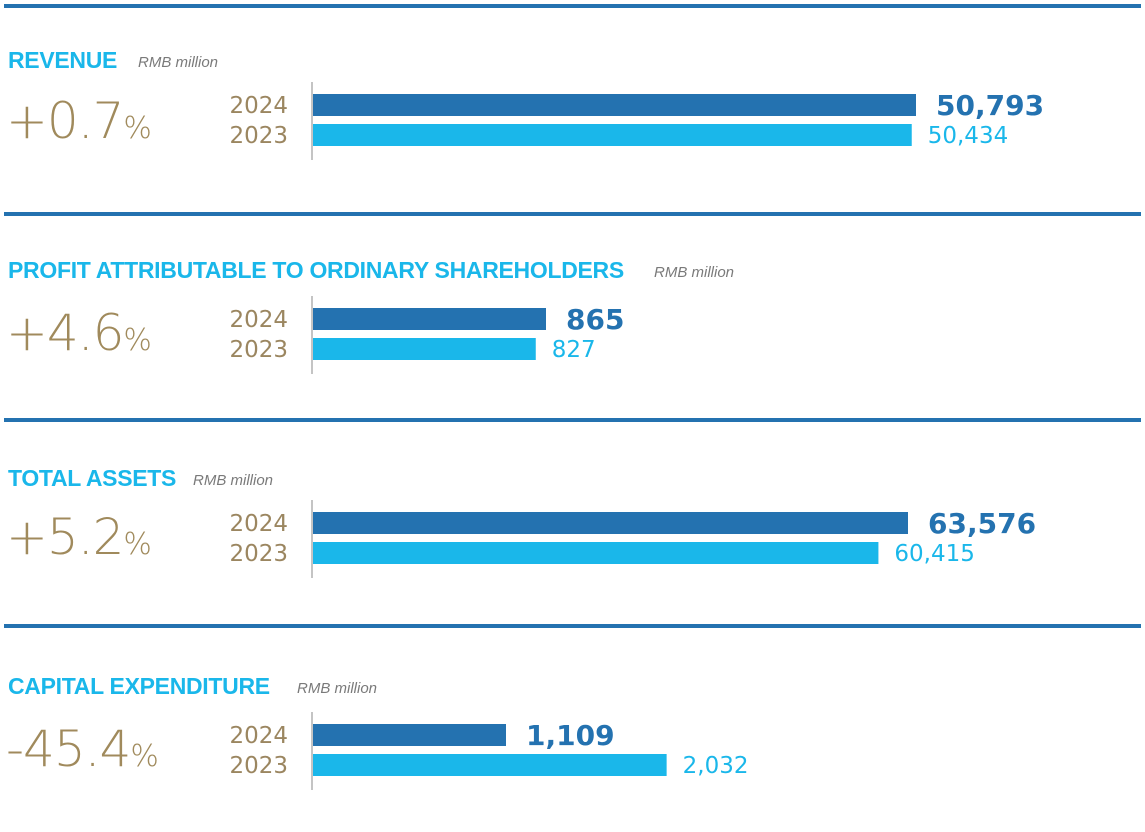 The image size is (1145, 832). What do you see at coordinates (982, 523) in the screenshot?
I see `value-label-2024: 63,576` at bounding box center [982, 523].